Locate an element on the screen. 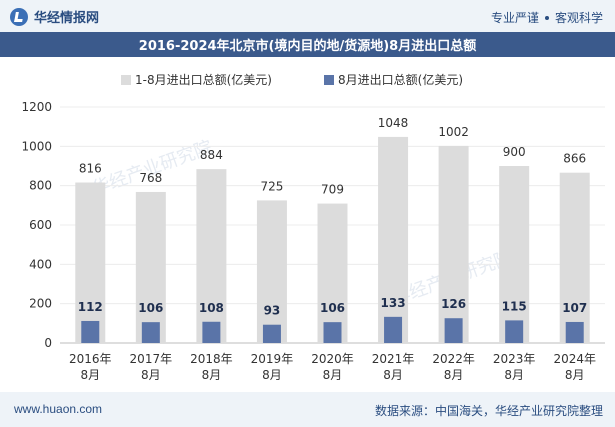 This screenshot has width=615, height=427. y-axis: 0 200 400 600 800 1000 1200 is located at coordinates (36, 225).